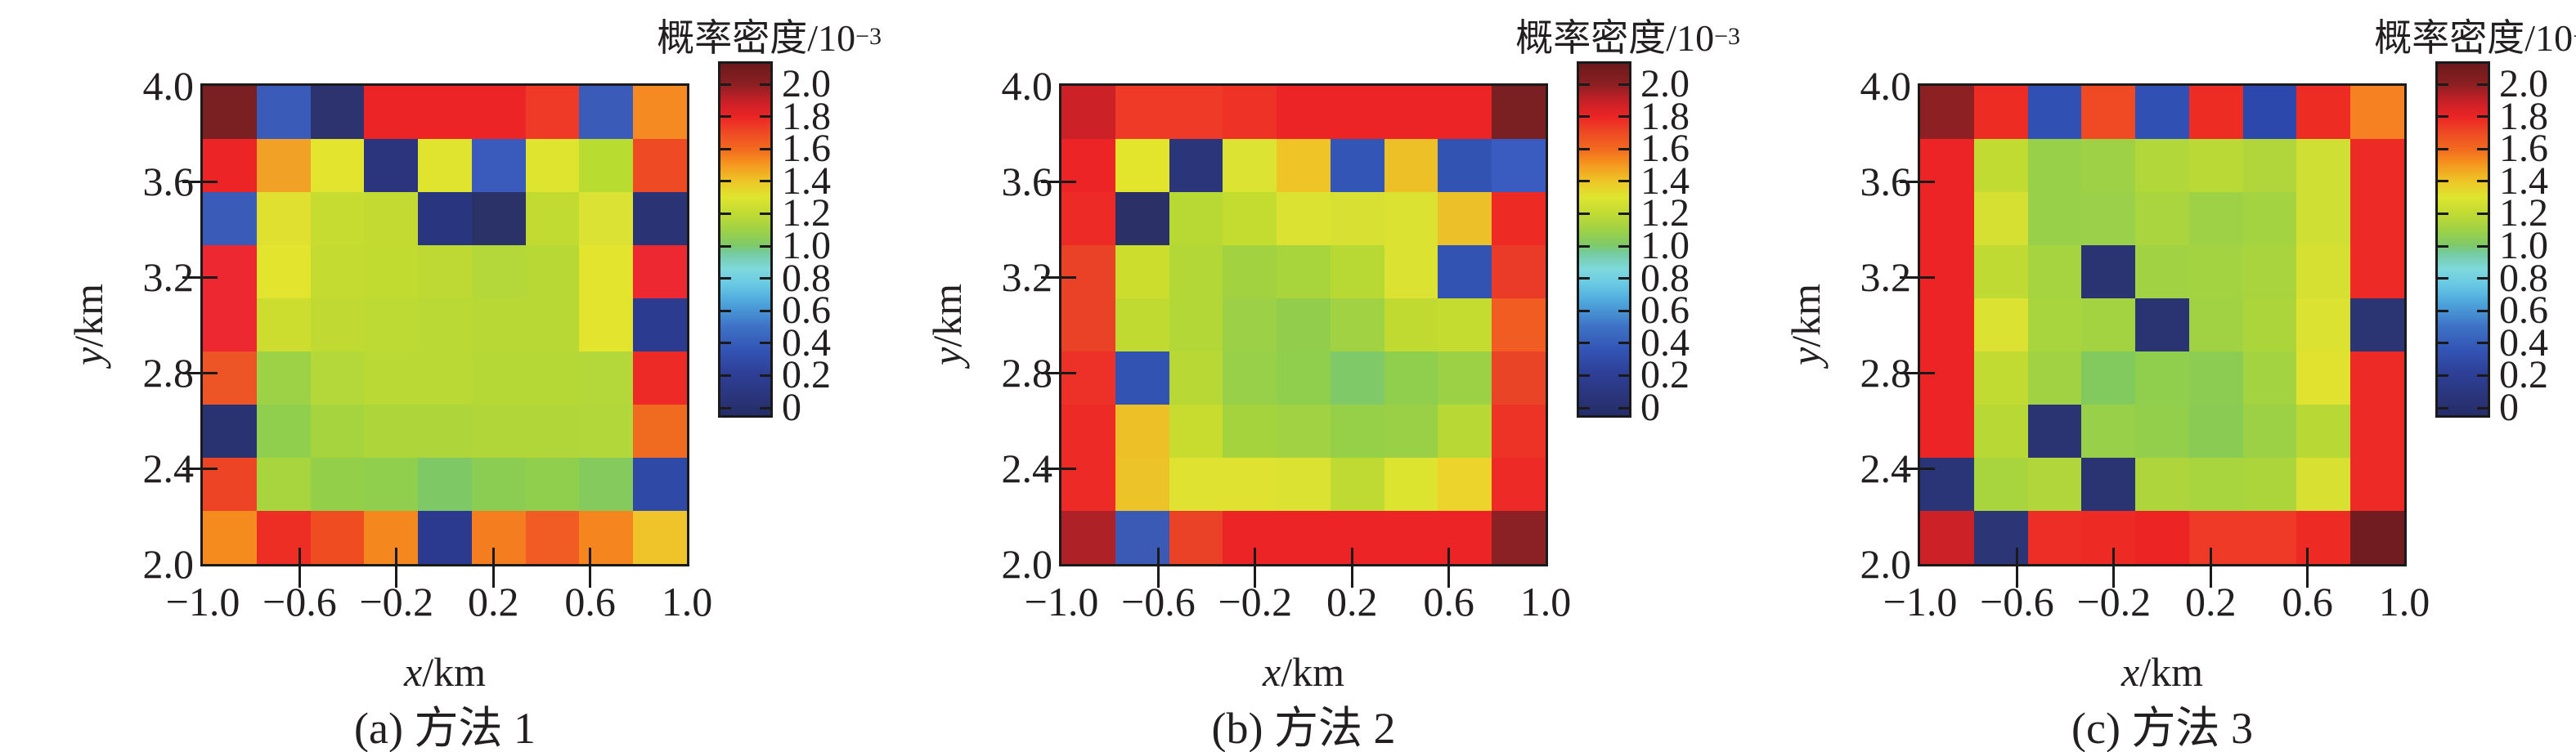 The height and width of the screenshot is (752, 2576). Describe the element at coordinates (806, 245) in the screenshot. I see `colorbar-tick-label: 1.0` at that location.